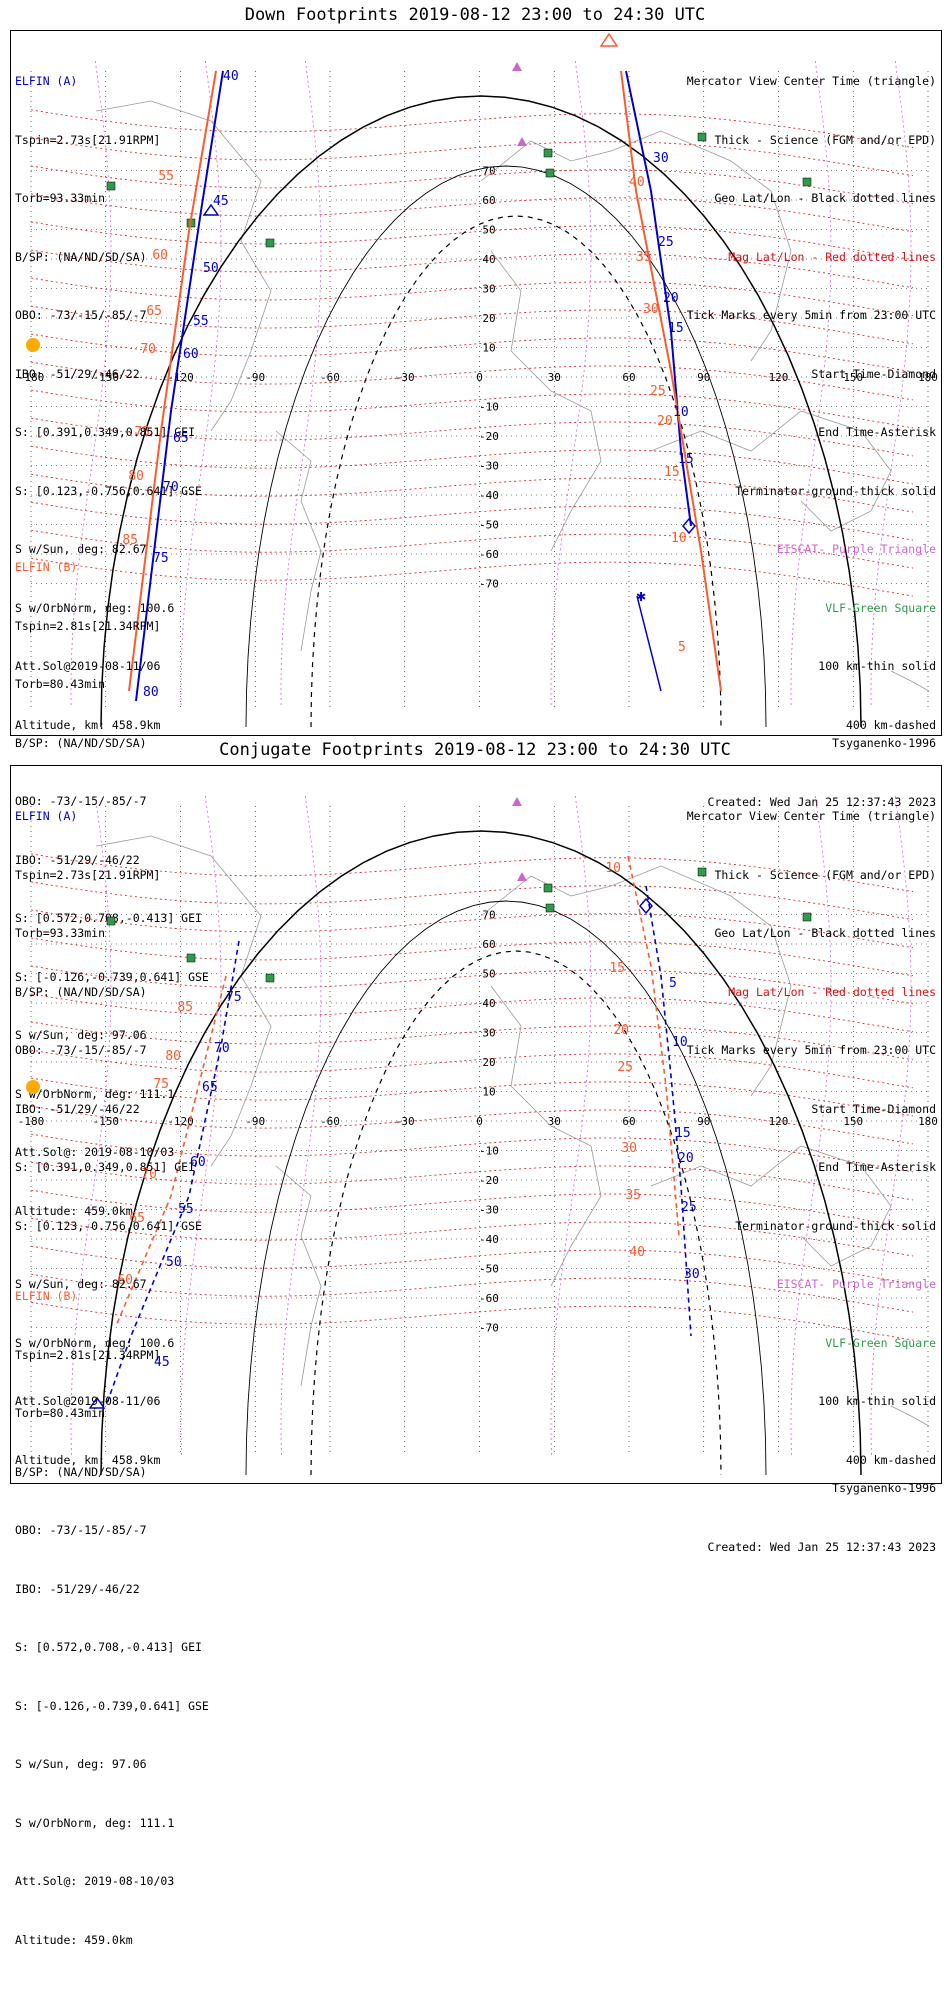 This screenshot has width=950, height=1989. Describe the element at coordinates (106, 377) in the screenshot. I see `lon-tick-label: -150` at that location.